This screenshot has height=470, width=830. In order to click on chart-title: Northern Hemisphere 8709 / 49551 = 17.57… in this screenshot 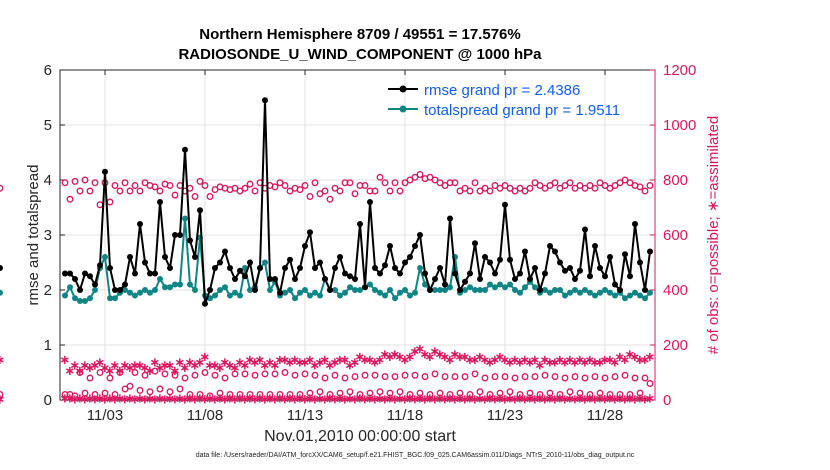, I will do `click(360, 34)`.